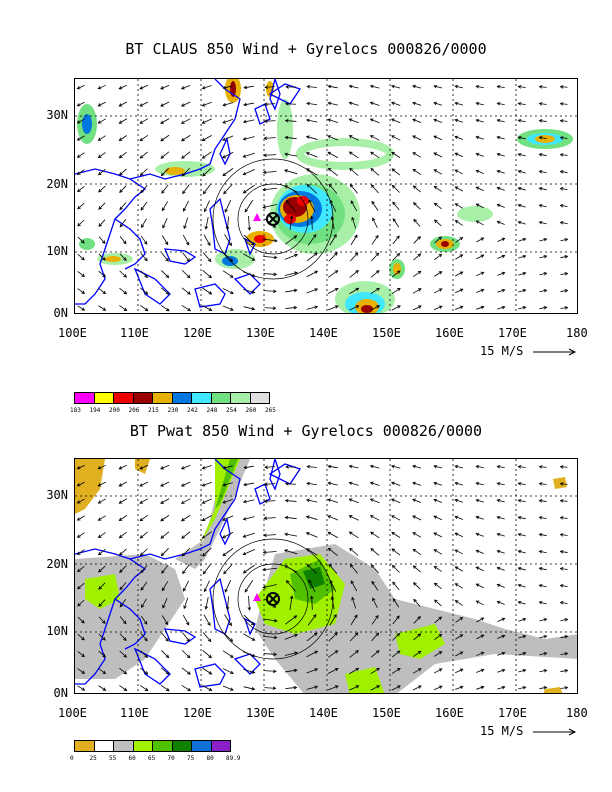  Describe the element at coordinates (577, 333) in the screenshot. I see `panel1-lon-label: 180` at that location.